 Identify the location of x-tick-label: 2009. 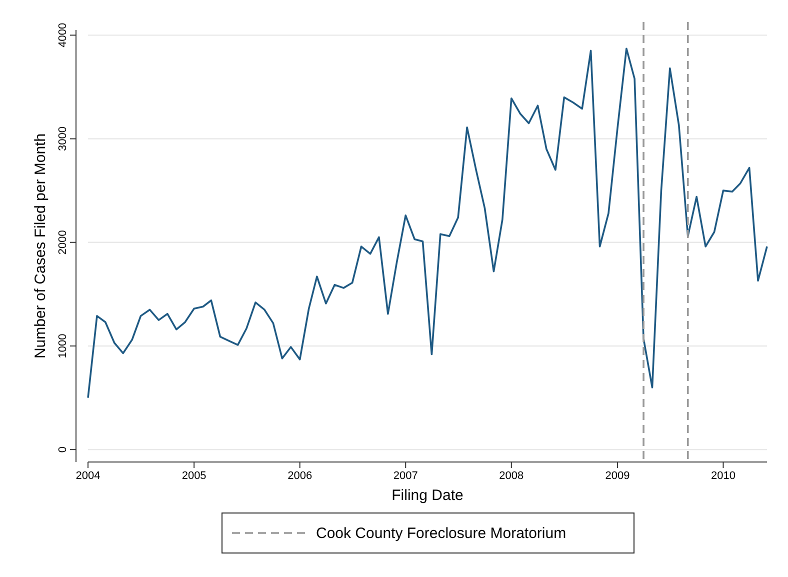
(617, 476).